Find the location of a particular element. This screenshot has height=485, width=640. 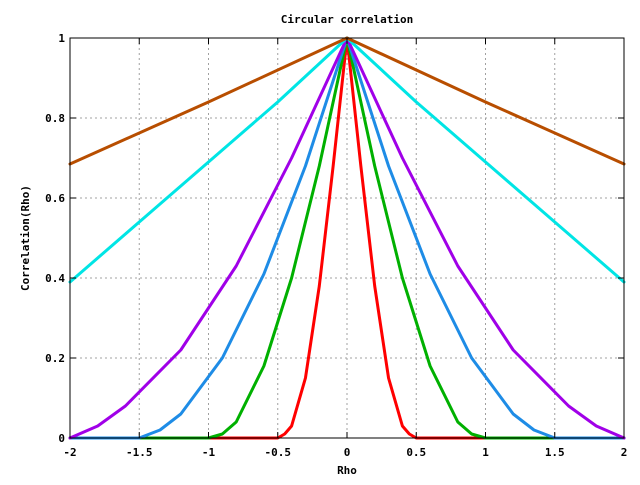

x-tick-label: 1 is located at coordinates (485, 452).